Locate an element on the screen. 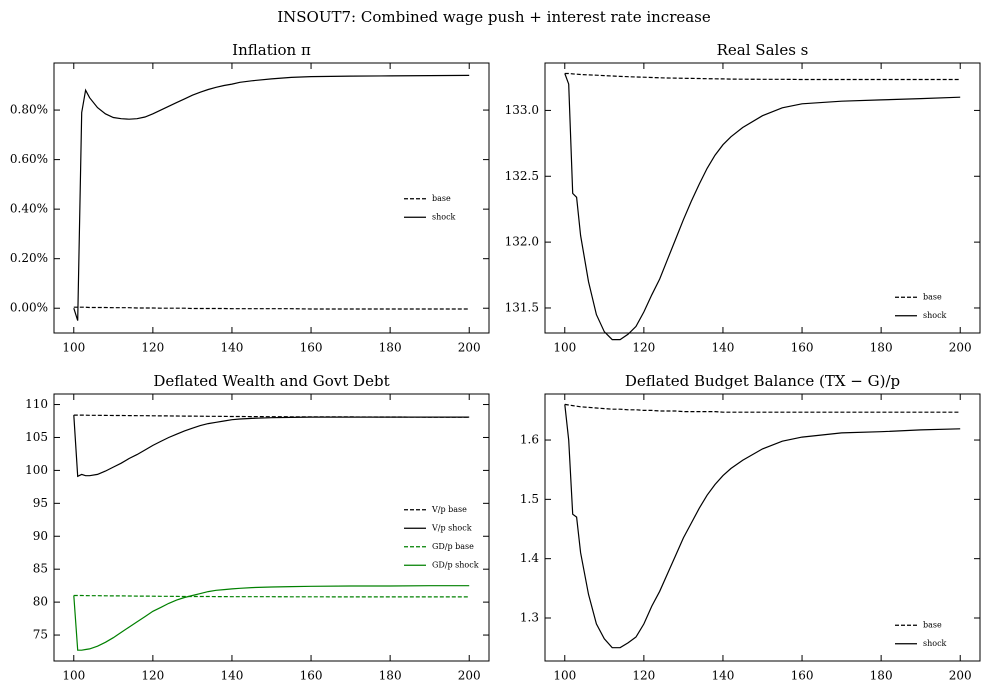 The height and width of the screenshot is (691, 989). legend-label: V/p shock is located at coordinates (451, 527).